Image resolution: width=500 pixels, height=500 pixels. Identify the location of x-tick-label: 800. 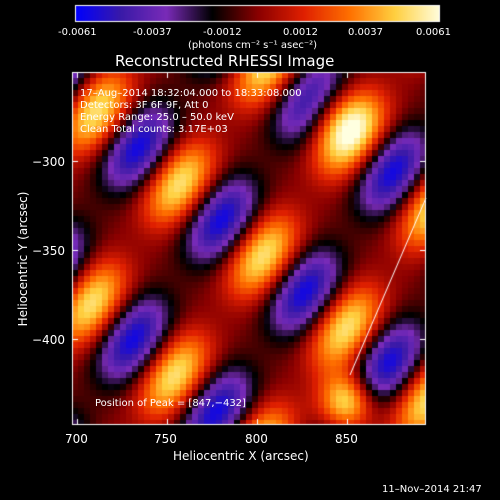
(256, 439).